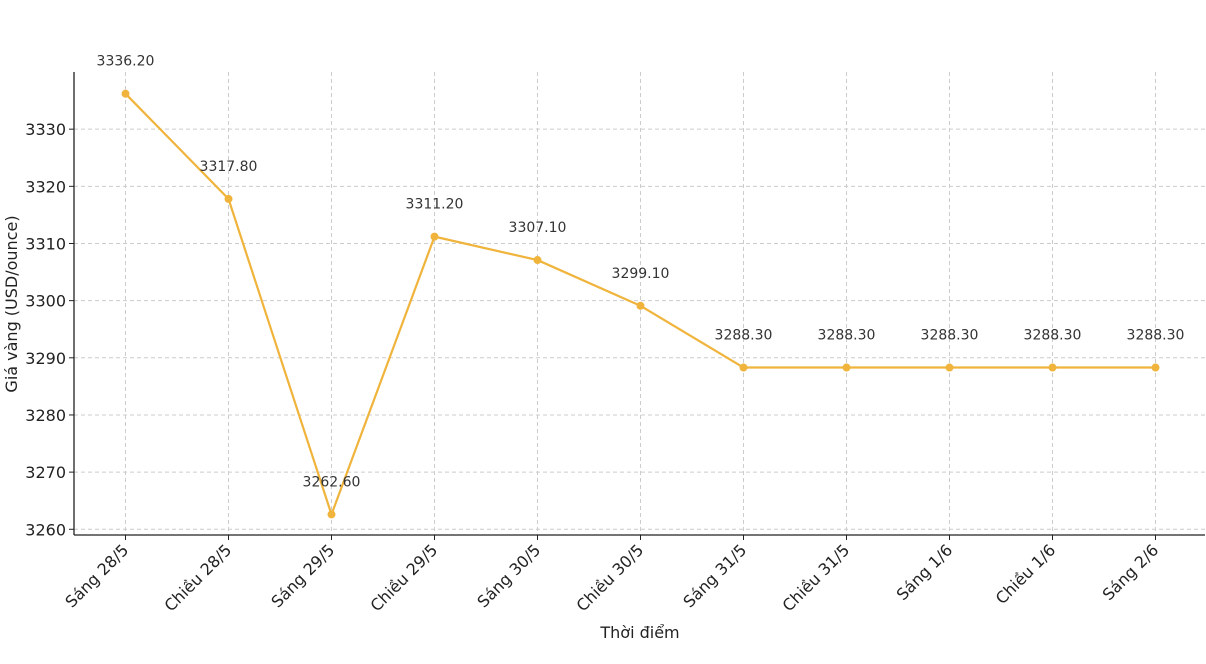 This screenshot has width=1206, height=664. What do you see at coordinates (639, 632) in the screenshot?
I see `x-axis-title: Thời điểm` at bounding box center [639, 632].